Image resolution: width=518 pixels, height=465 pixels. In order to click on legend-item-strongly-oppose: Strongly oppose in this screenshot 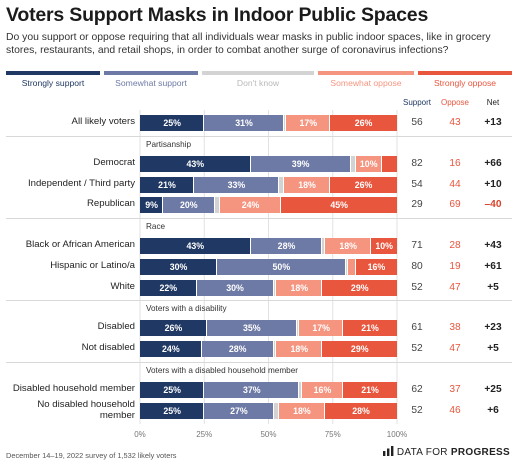, I will do `click(465, 82)`.